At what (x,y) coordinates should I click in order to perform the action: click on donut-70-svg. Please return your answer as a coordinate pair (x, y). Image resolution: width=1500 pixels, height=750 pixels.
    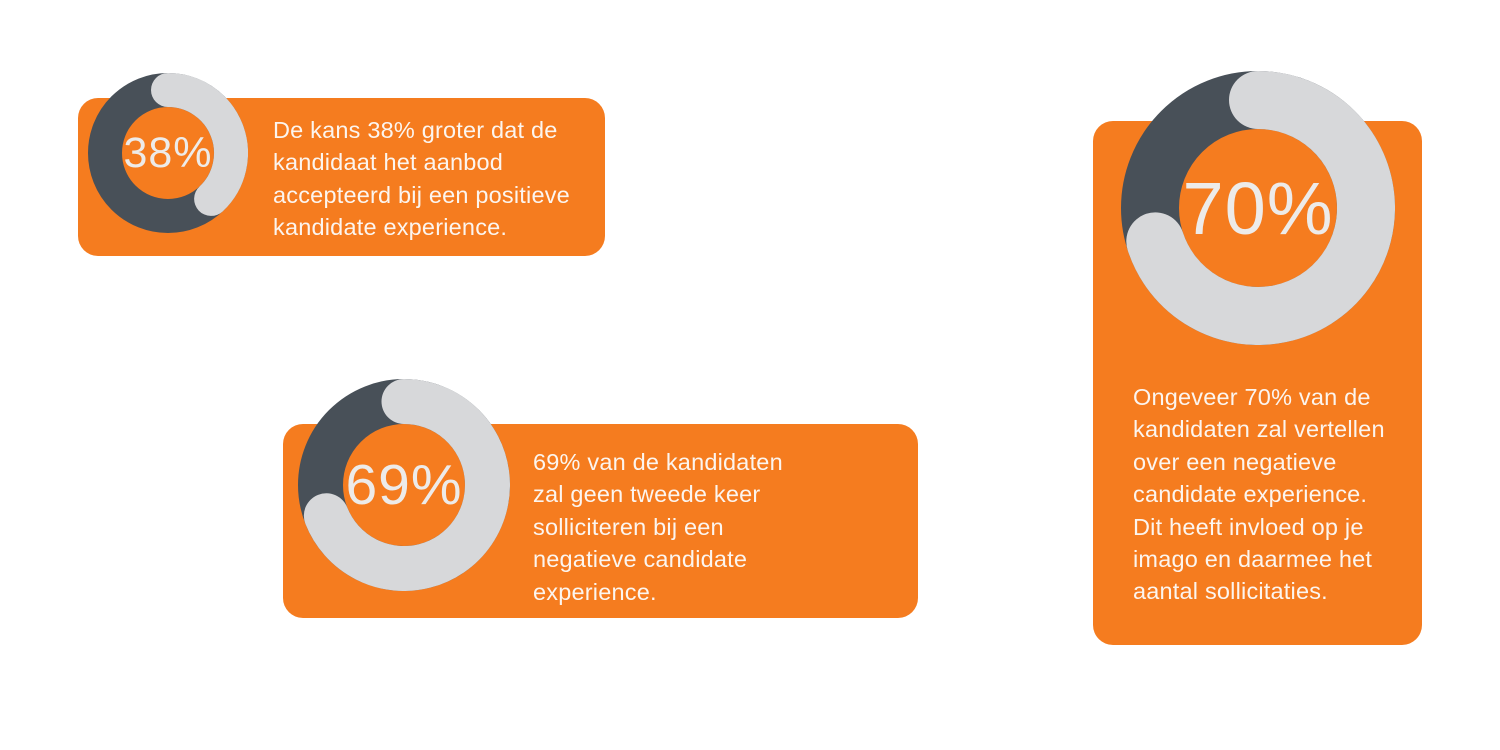
    Looking at the image, I should click on (1258, 208).